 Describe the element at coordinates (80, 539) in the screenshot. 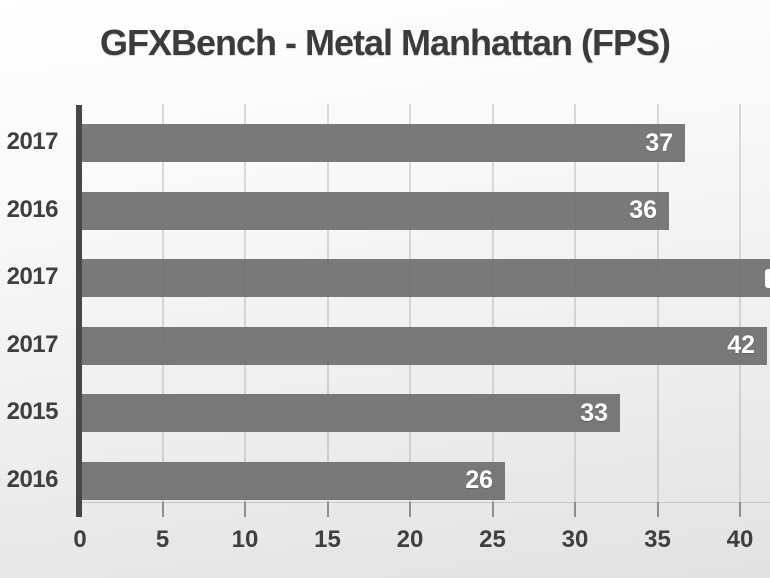

I see `x-axis-tick-label: 0` at that location.